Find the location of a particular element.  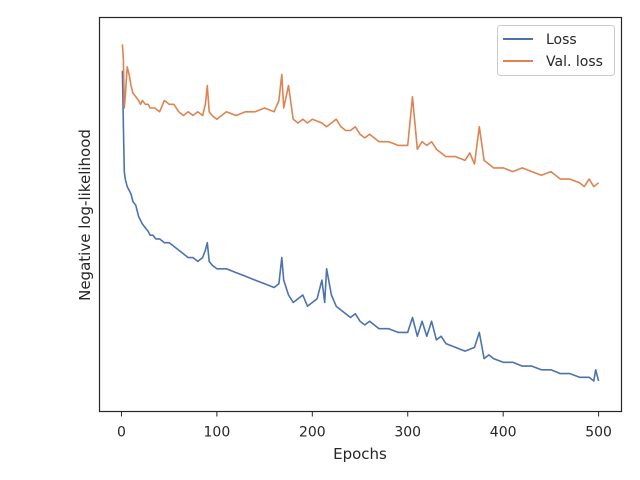

legend-label-loss: Loss is located at coordinates (561, 40).